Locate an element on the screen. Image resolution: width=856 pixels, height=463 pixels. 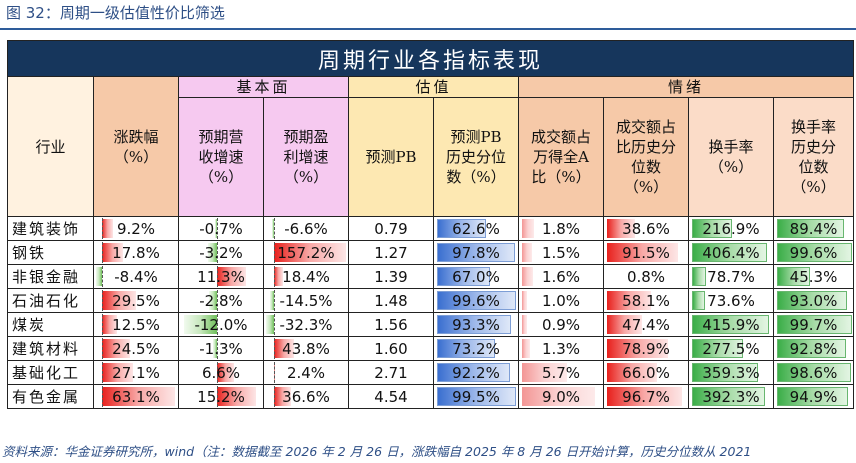
cell-value: 1.39 is located at coordinates (391, 276).